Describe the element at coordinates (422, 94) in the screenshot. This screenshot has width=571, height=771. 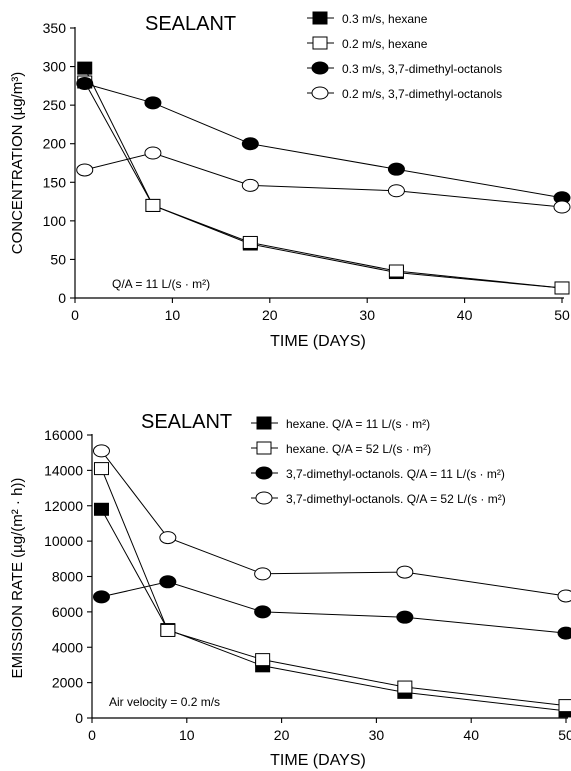
I see `legend-label: 0.2 m/s, 3,7-dimethyl-octanols` at that location.